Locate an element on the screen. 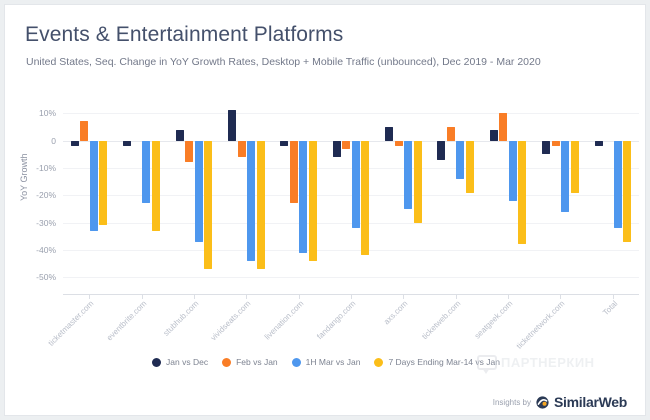  y-axis-tick-label: -40% is located at coordinates (46, 249).